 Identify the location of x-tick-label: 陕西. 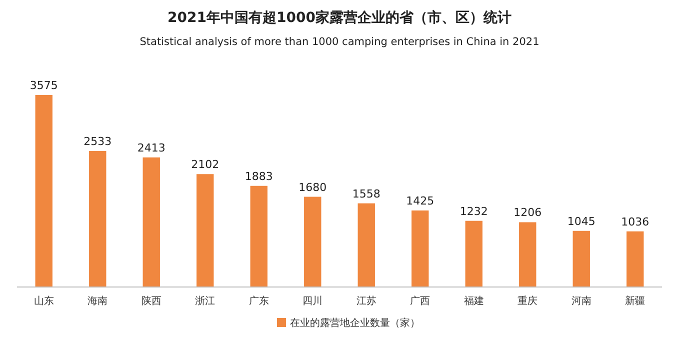
(151, 301).